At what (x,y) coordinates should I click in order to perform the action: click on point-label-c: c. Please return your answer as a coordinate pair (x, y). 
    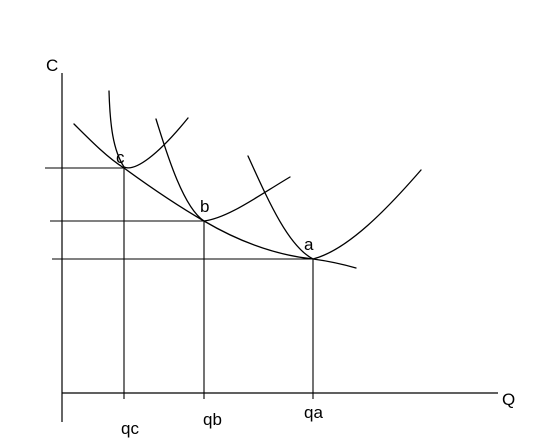
    Looking at the image, I should click on (120, 157).